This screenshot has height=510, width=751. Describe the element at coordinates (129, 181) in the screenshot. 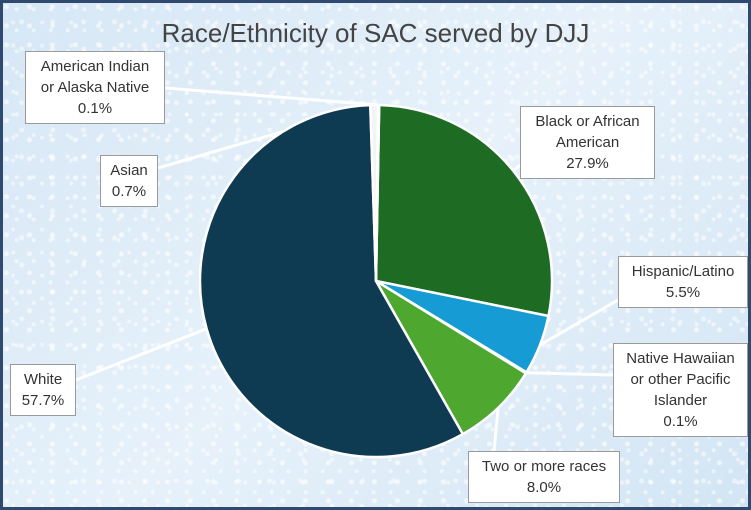

I see `label-asian: Asian 0.7%` at that location.